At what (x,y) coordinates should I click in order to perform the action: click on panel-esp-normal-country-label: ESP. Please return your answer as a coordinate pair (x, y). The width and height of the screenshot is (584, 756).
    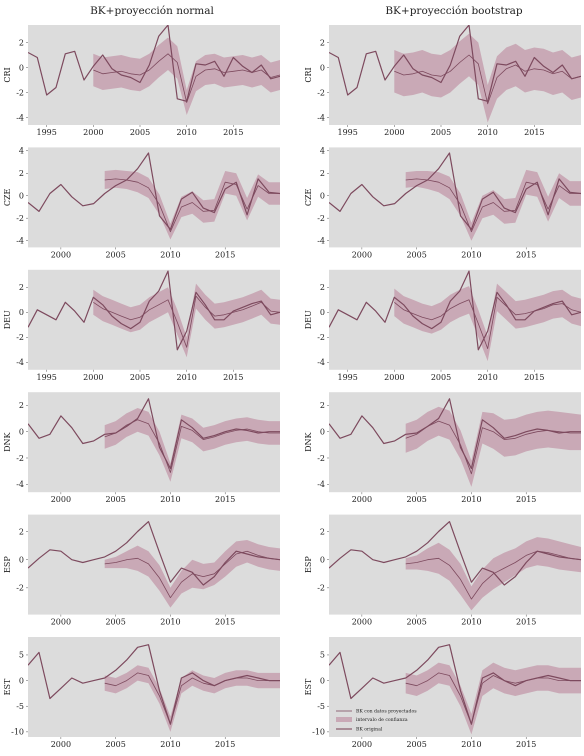
    Looking at the image, I should click on (7, 564).